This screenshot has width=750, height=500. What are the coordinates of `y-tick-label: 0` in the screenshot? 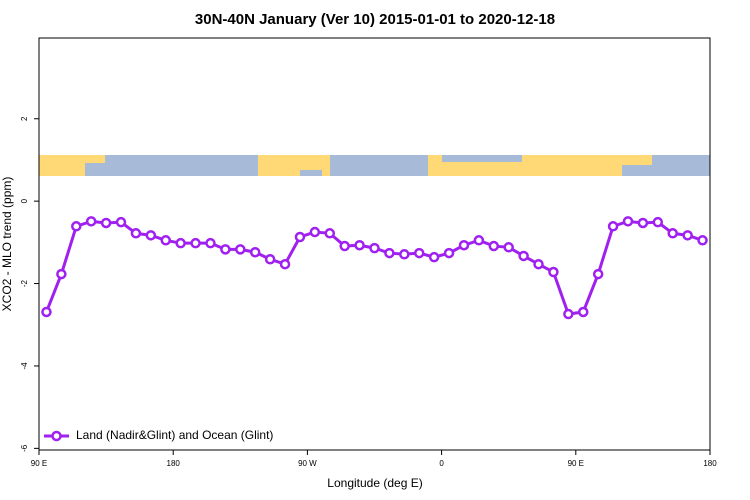 It's located at (24, 200).